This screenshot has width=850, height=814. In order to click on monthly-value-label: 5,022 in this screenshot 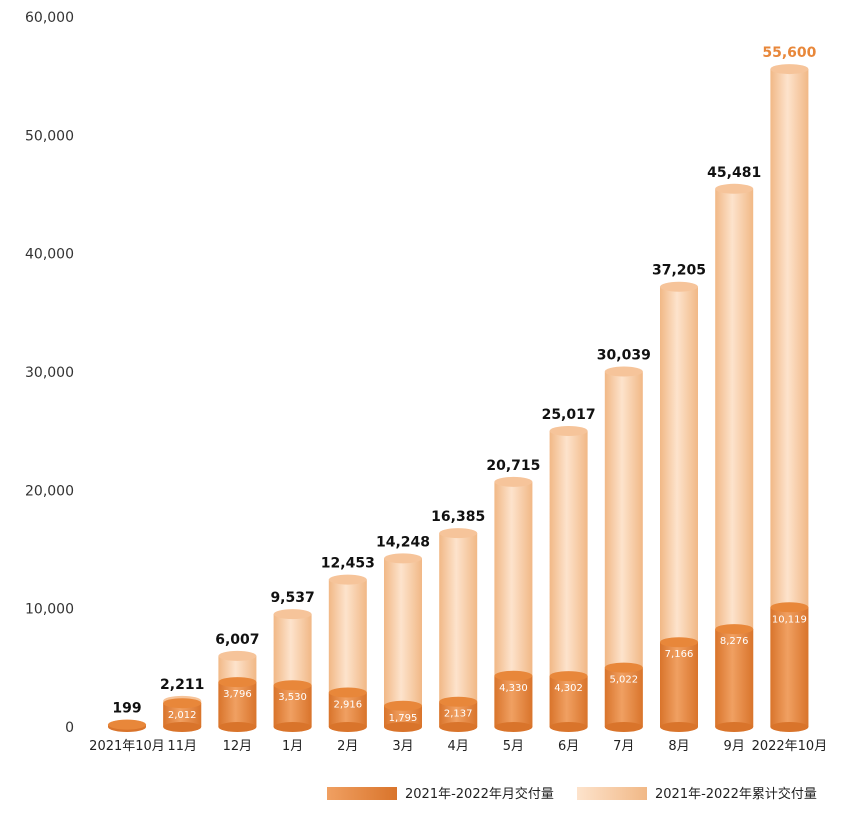, I will do `click(623, 680)`.